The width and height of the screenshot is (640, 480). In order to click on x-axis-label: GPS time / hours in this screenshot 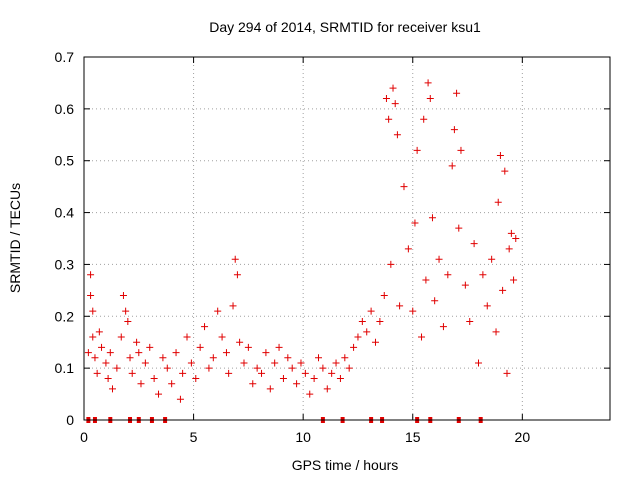, I will do `click(345, 465)`.